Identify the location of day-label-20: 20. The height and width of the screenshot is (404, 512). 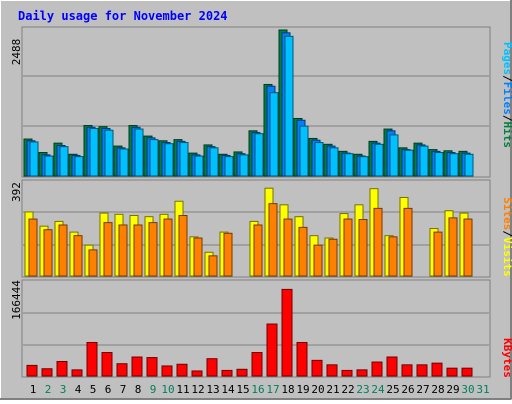
(317, 389).